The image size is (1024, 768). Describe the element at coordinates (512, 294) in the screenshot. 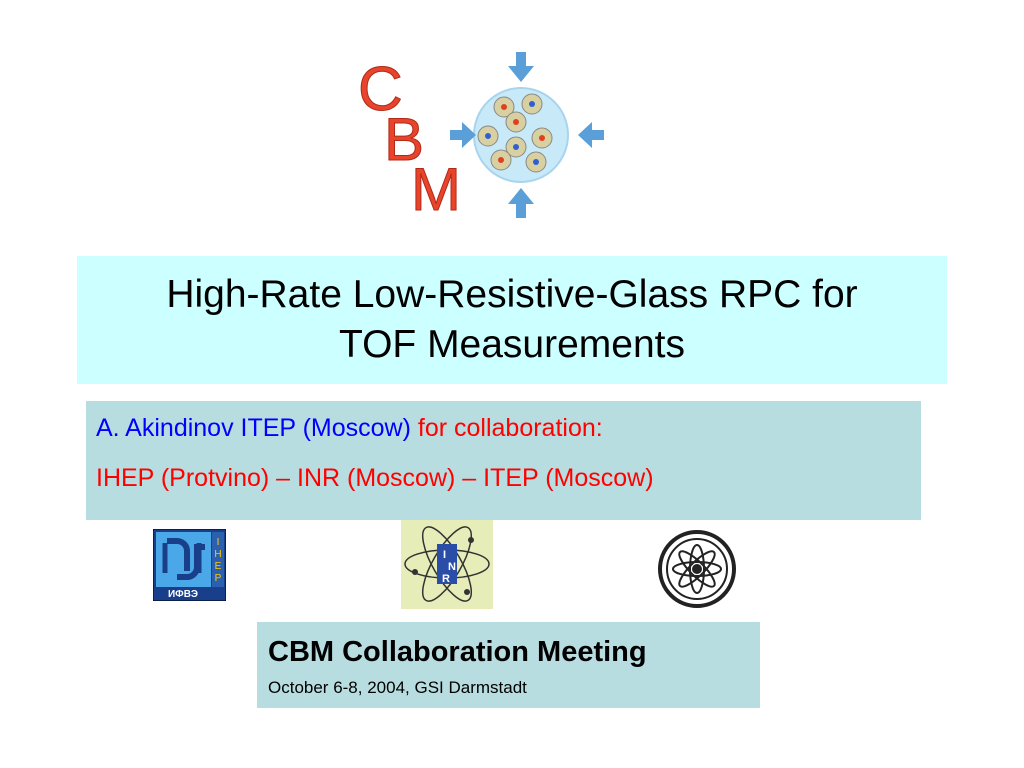

I see `title-line-1: High-Rate Low-Resistive-Glass RPC for` at that location.